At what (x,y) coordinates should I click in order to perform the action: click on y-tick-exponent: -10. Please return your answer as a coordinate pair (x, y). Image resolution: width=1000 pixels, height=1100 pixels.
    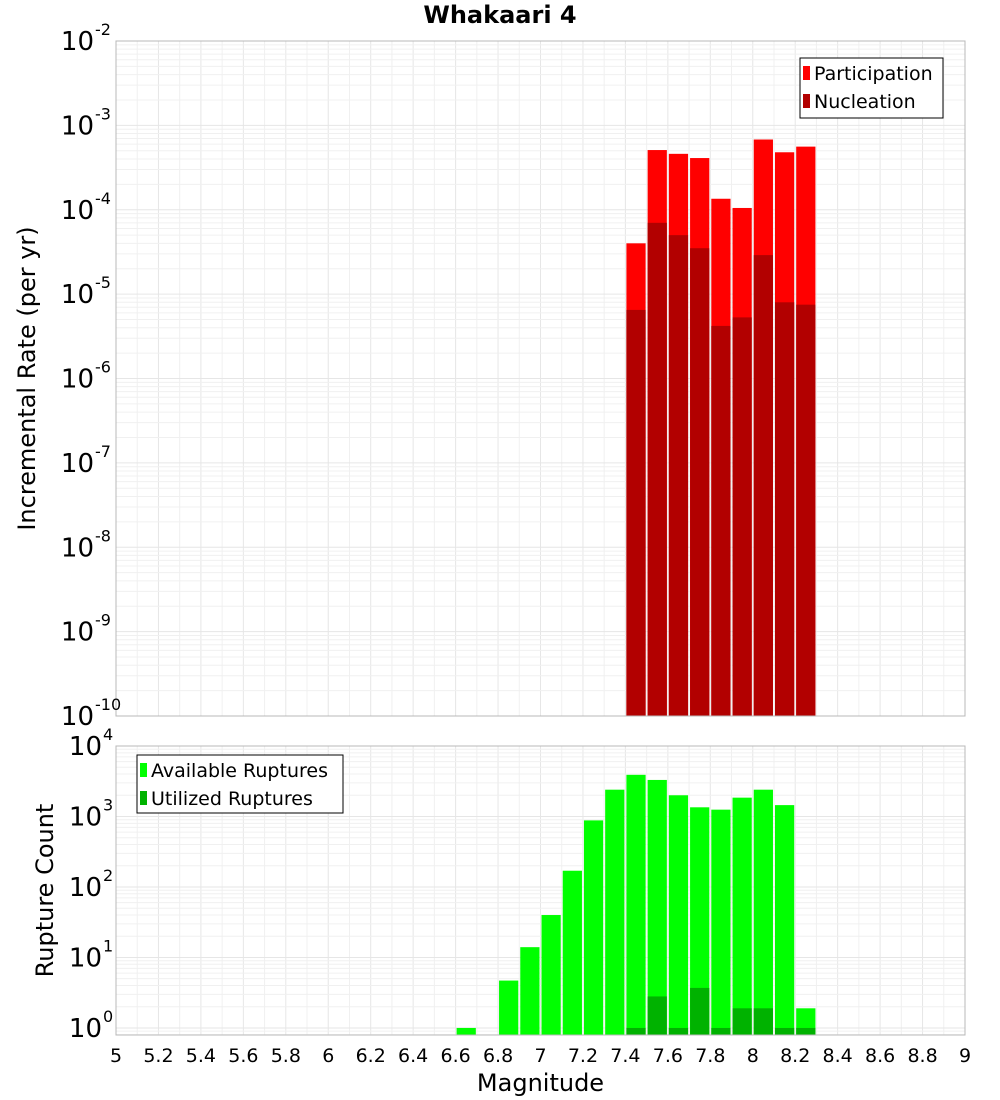
    Looking at the image, I should click on (108, 704).